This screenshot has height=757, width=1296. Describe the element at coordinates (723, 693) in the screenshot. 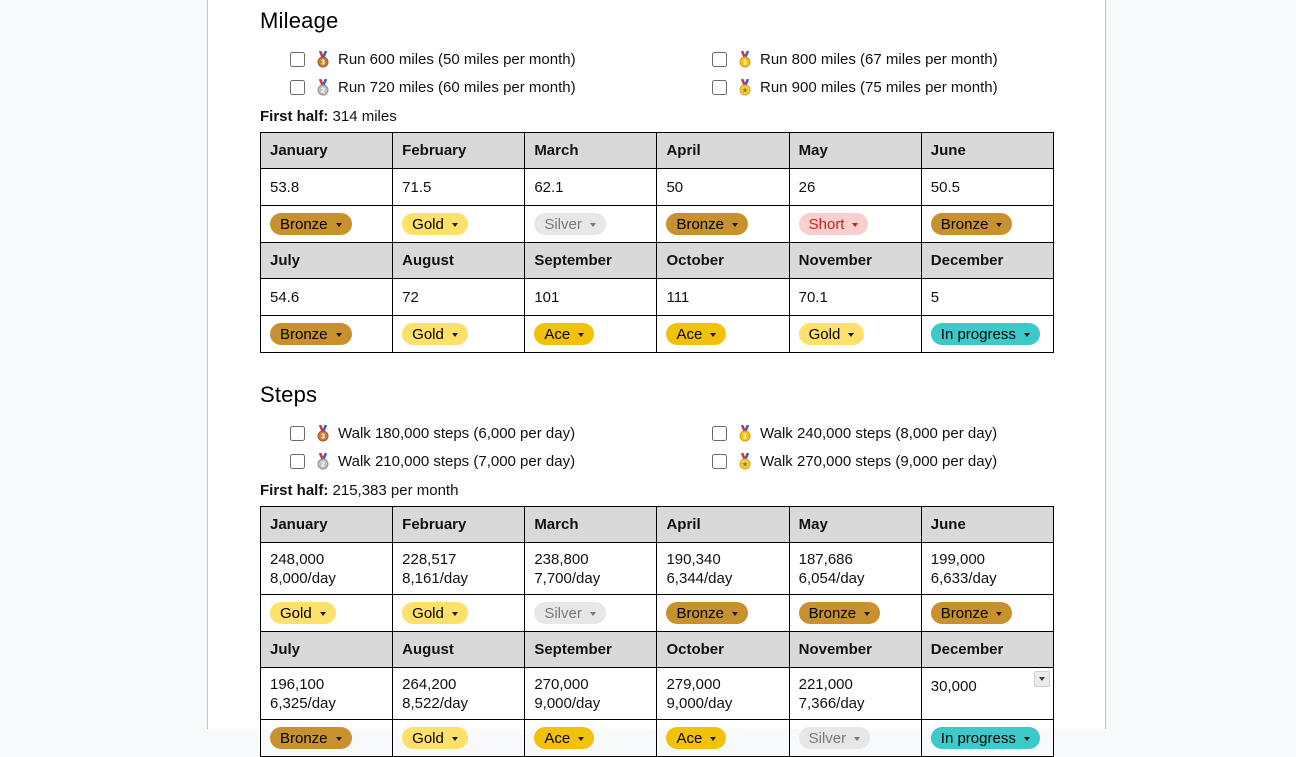

I see `value-cell: 279,000 9,000/day` at that location.